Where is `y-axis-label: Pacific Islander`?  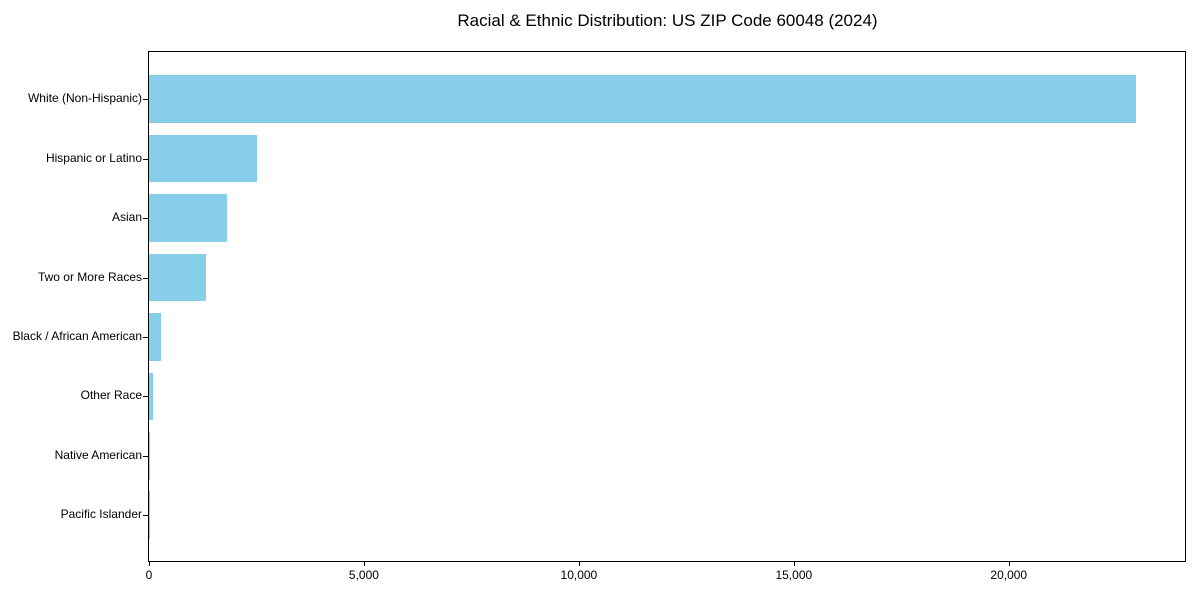 y-axis-label: Pacific Islander is located at coordinates (101, 514).